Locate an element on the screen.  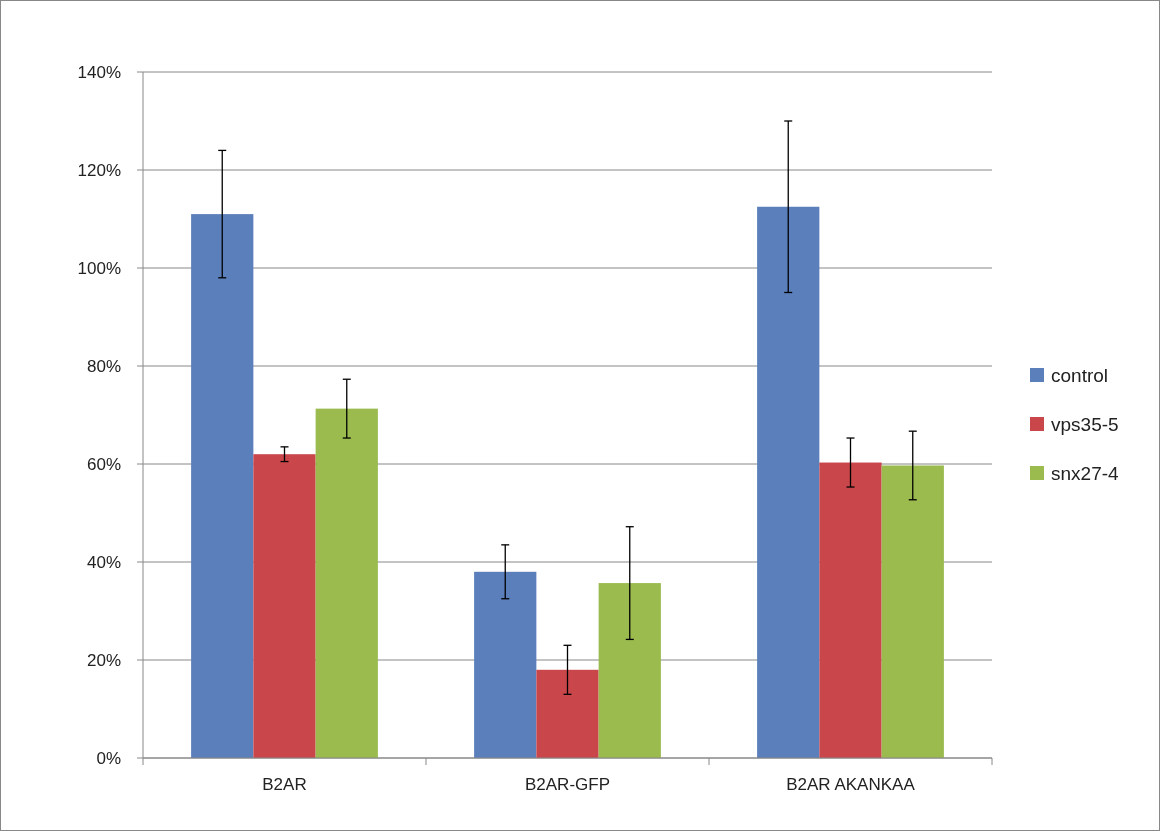
y-tick-label: 140% is located at coordinates (99, 72).